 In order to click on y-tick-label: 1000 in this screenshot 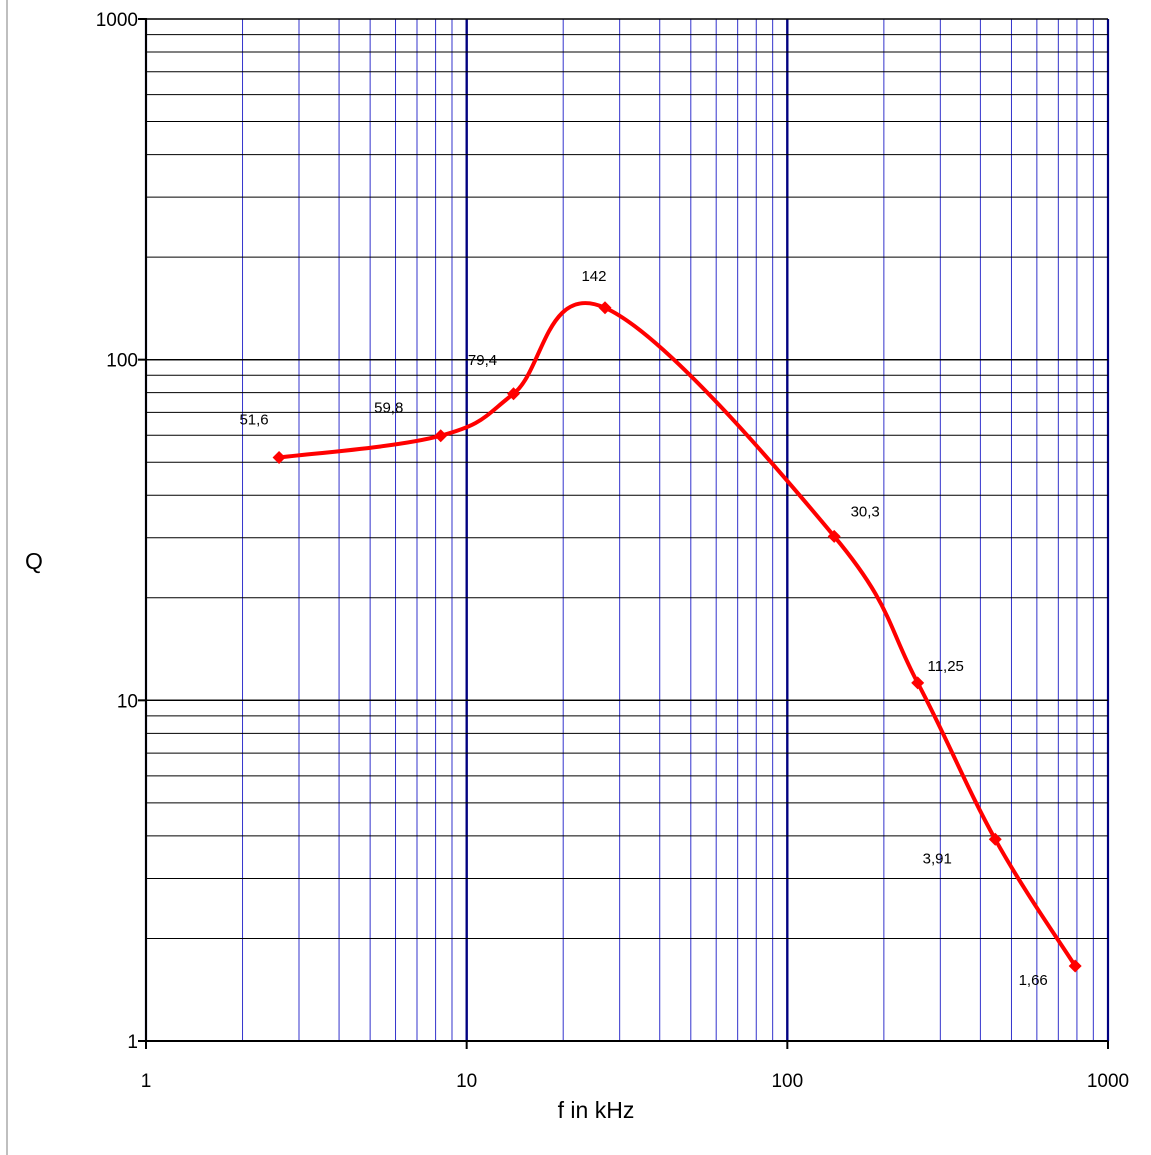, I will do `click(117, 20)`.